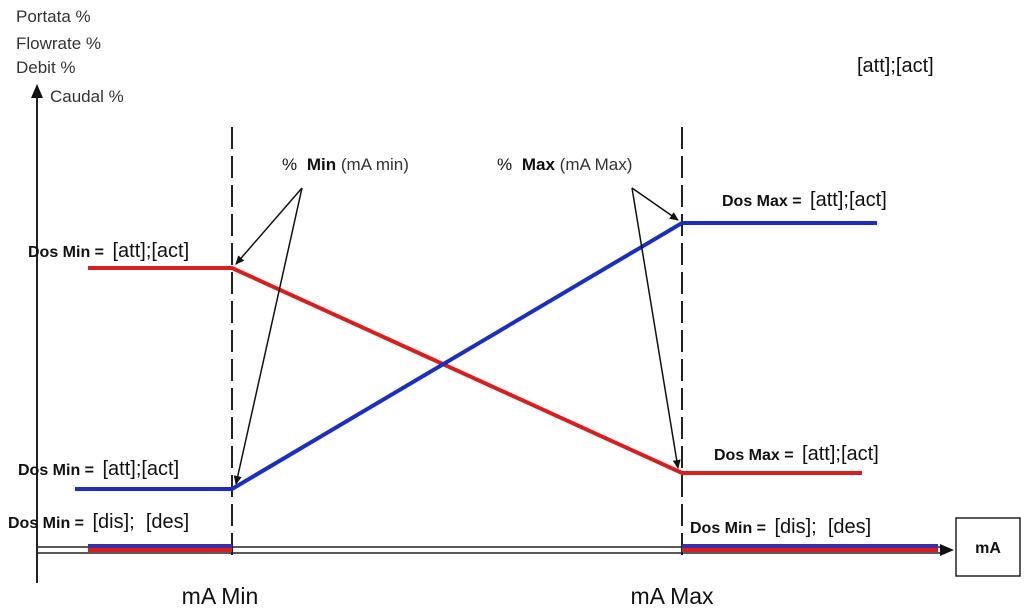 The height and width of the screenshot is (611, 1026). Describe the element at coordinates (796, 454) in the screenshot. I see `label-dos-max-low: Dos Max = [att];[act]` at that location.